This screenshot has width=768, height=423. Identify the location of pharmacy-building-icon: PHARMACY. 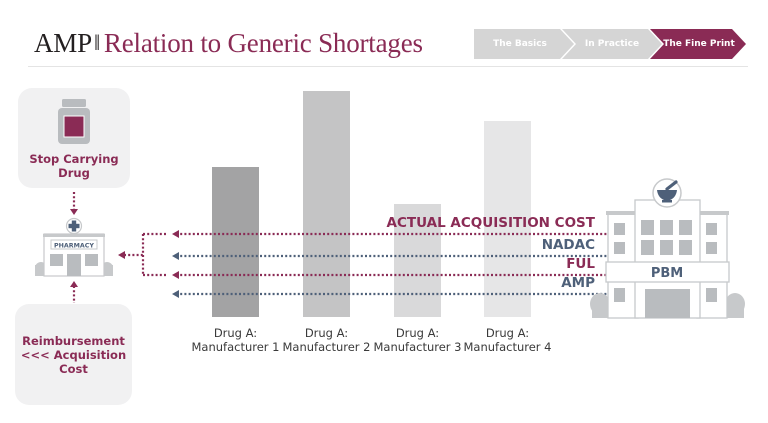
(74, 247).